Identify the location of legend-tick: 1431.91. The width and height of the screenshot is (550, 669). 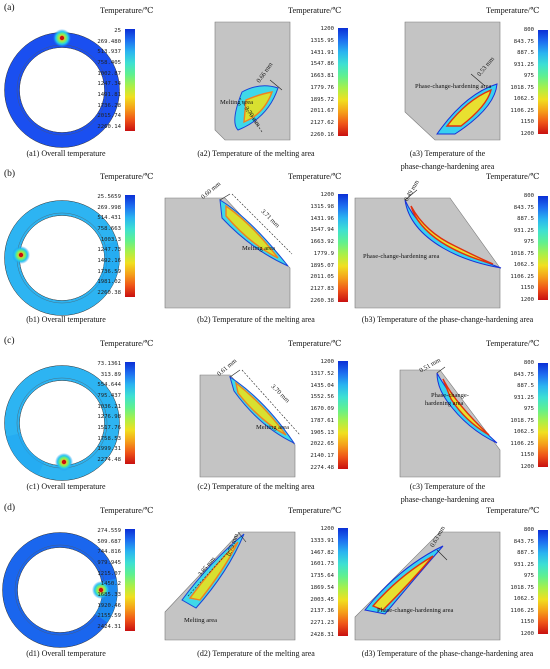
(322, 52).